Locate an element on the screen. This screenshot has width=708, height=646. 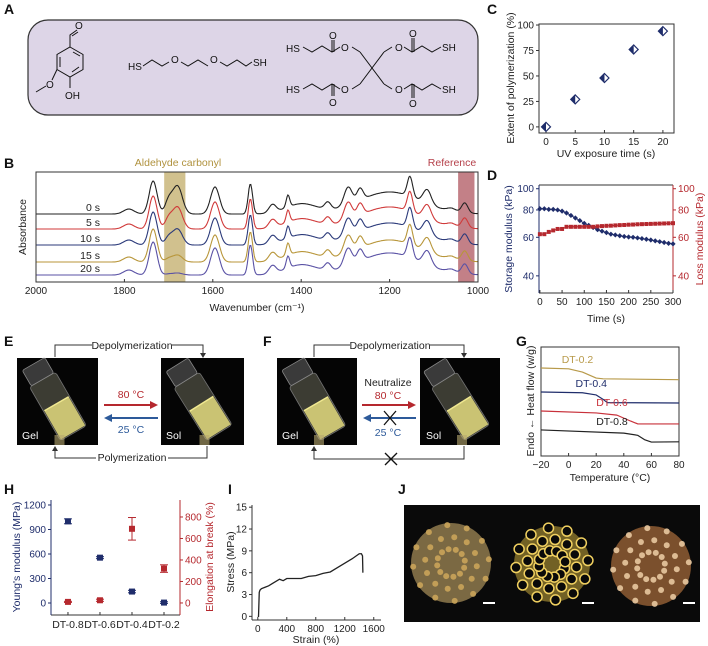
depolymerization-label: Depolymerization is located at coordinates (131, 346).